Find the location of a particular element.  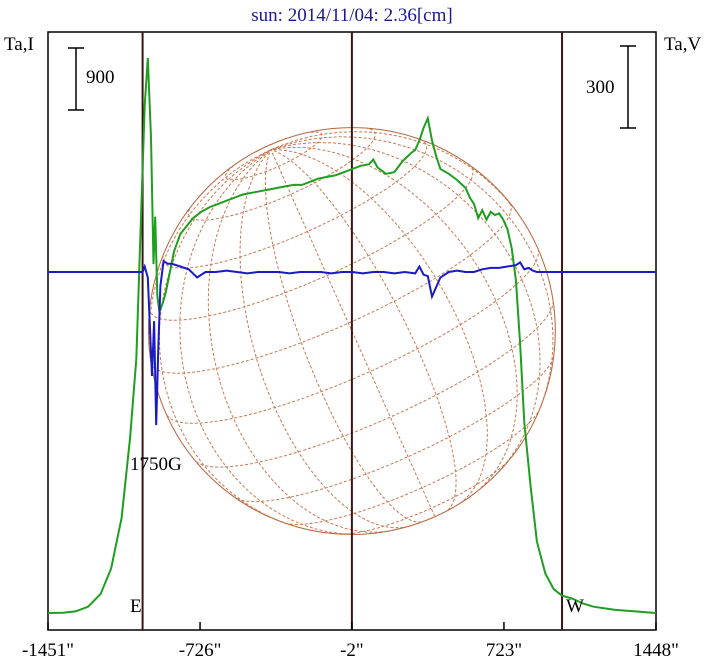

right-axis-label: Ta,V is located at coordinates (682, 44).